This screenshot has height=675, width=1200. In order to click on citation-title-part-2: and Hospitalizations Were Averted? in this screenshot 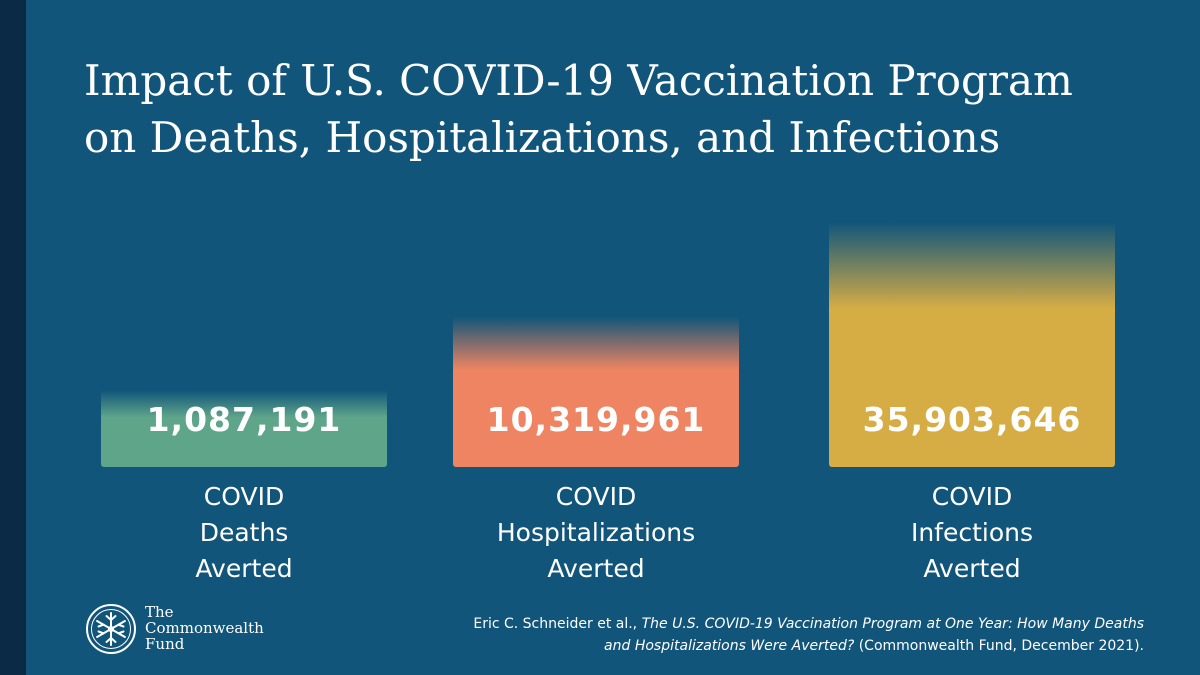, I will do `click(729, 646)`.